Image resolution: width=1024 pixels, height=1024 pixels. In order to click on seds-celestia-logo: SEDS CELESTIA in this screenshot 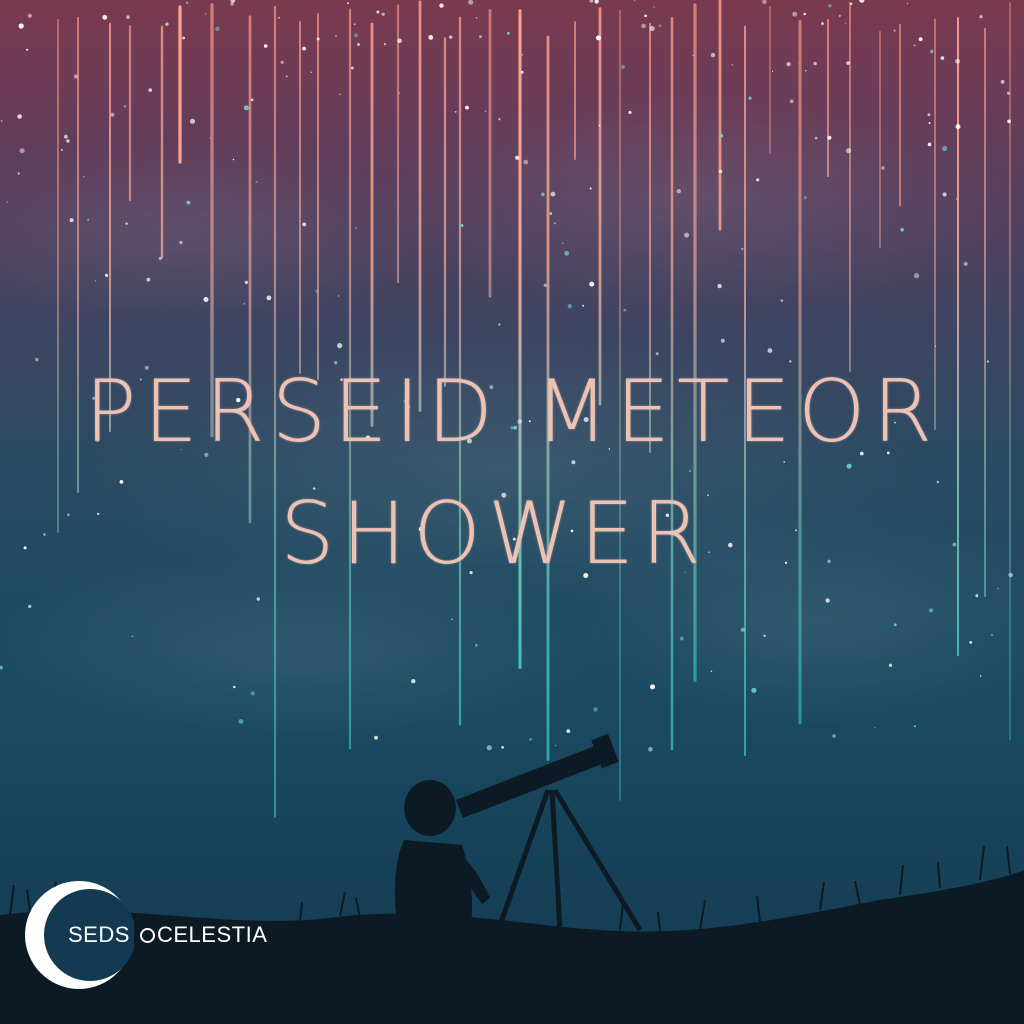, I will do `click(154, 935)`.